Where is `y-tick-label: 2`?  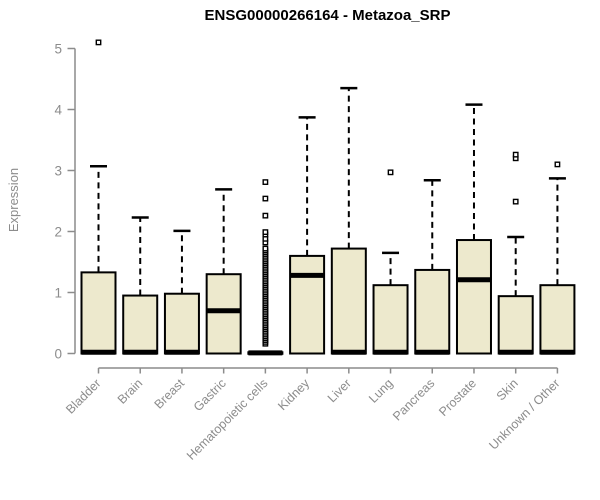 y-tick-label: 2 is located at coordinates (58, 232).